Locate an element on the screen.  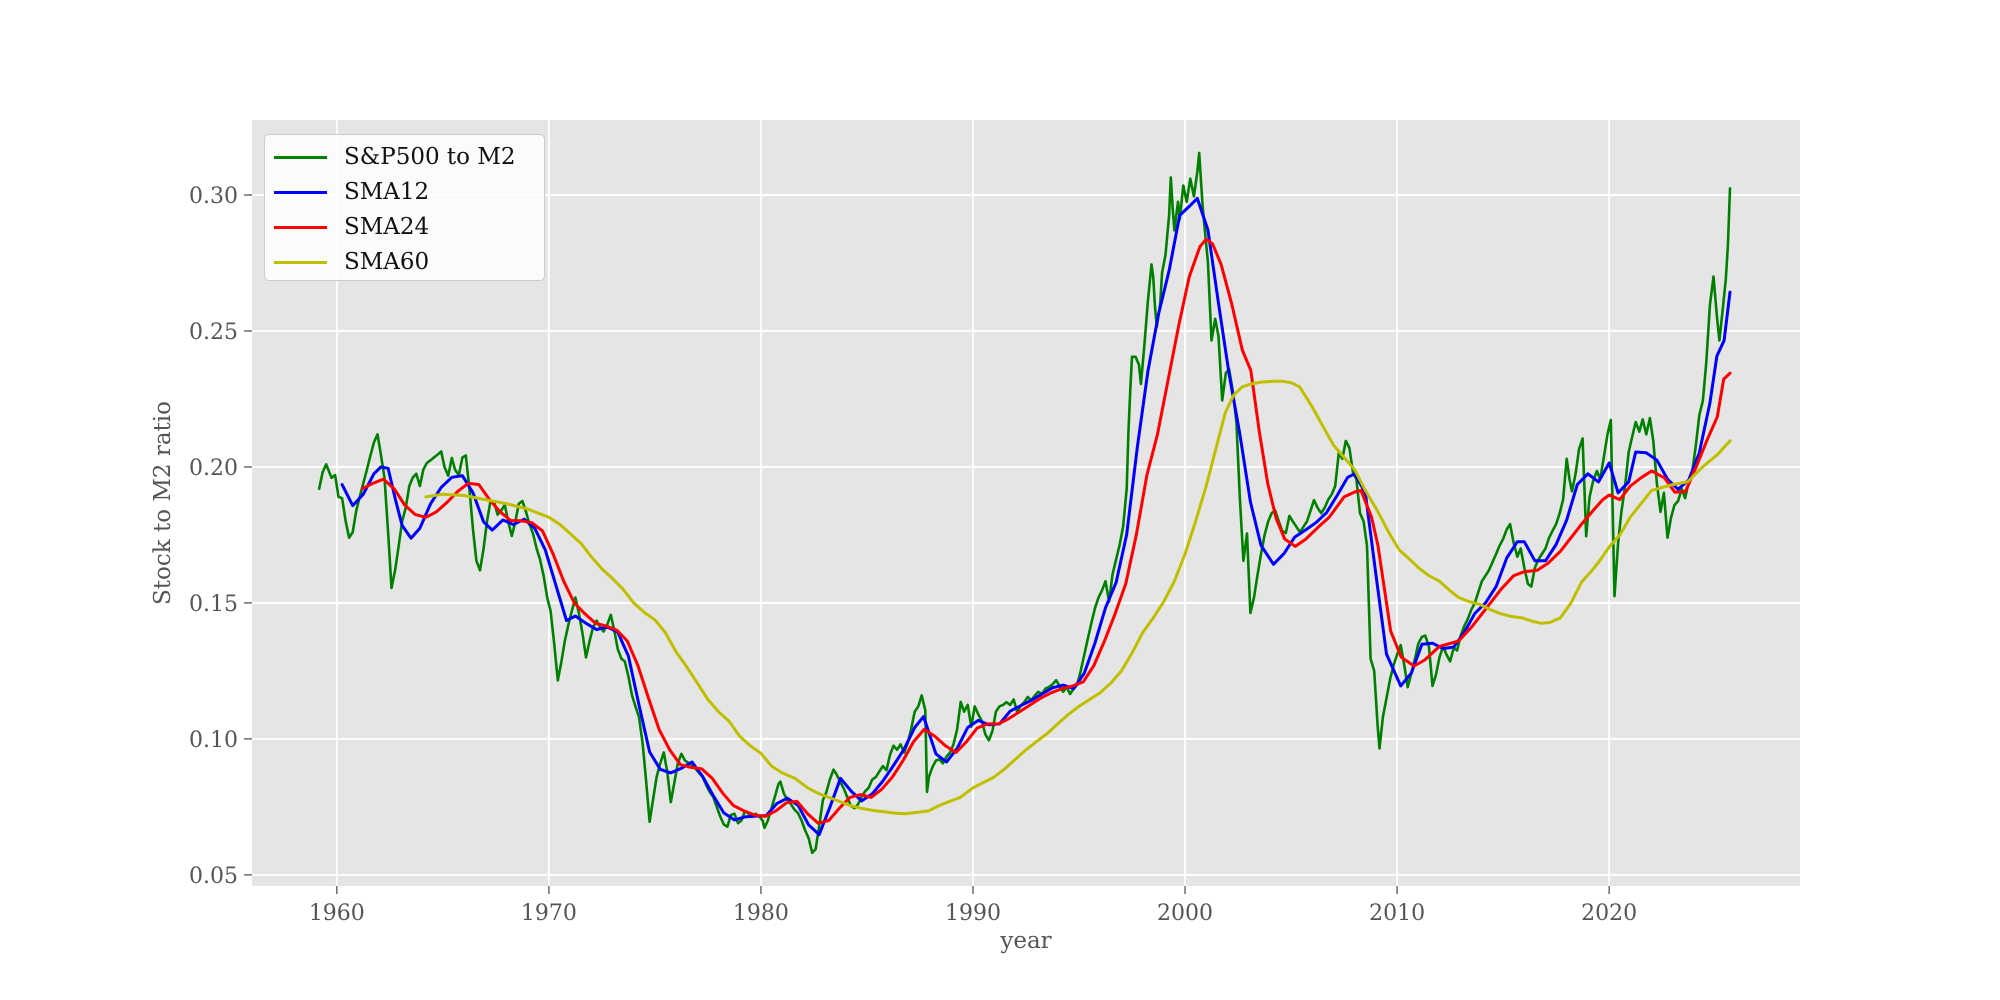
y-tick-label: 0.05 is located at coordinates (213, 876).